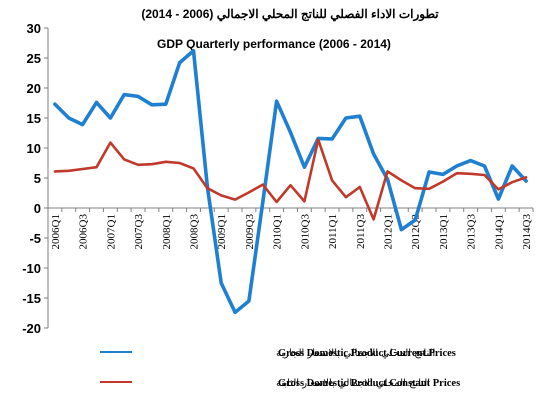 The height and width of the screenshot is (408, 545). What do you see at coordinates (278, 231) in the screenshot?
I see `x-tick-label: 2010Q1` at bounding box center [278, 231].